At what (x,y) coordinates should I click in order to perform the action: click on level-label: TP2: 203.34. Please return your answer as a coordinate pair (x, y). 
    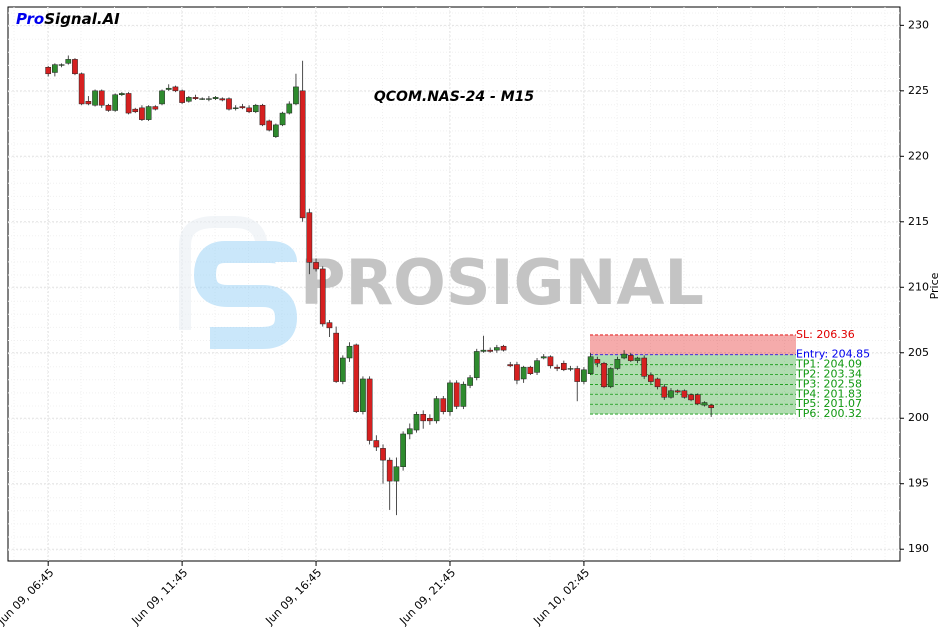
    Looking at the image, I should click on (828, 373).